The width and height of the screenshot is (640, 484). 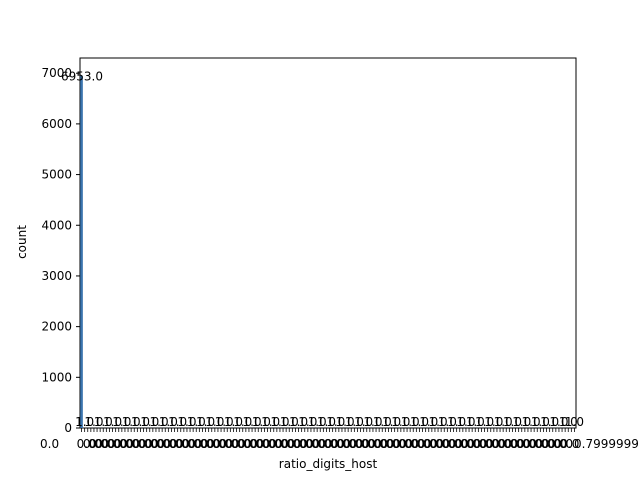 What do you see at coordinates (56, 276) in the screenshot?
I see `y-tick-label: 3000` at bounding box center [56, 276].